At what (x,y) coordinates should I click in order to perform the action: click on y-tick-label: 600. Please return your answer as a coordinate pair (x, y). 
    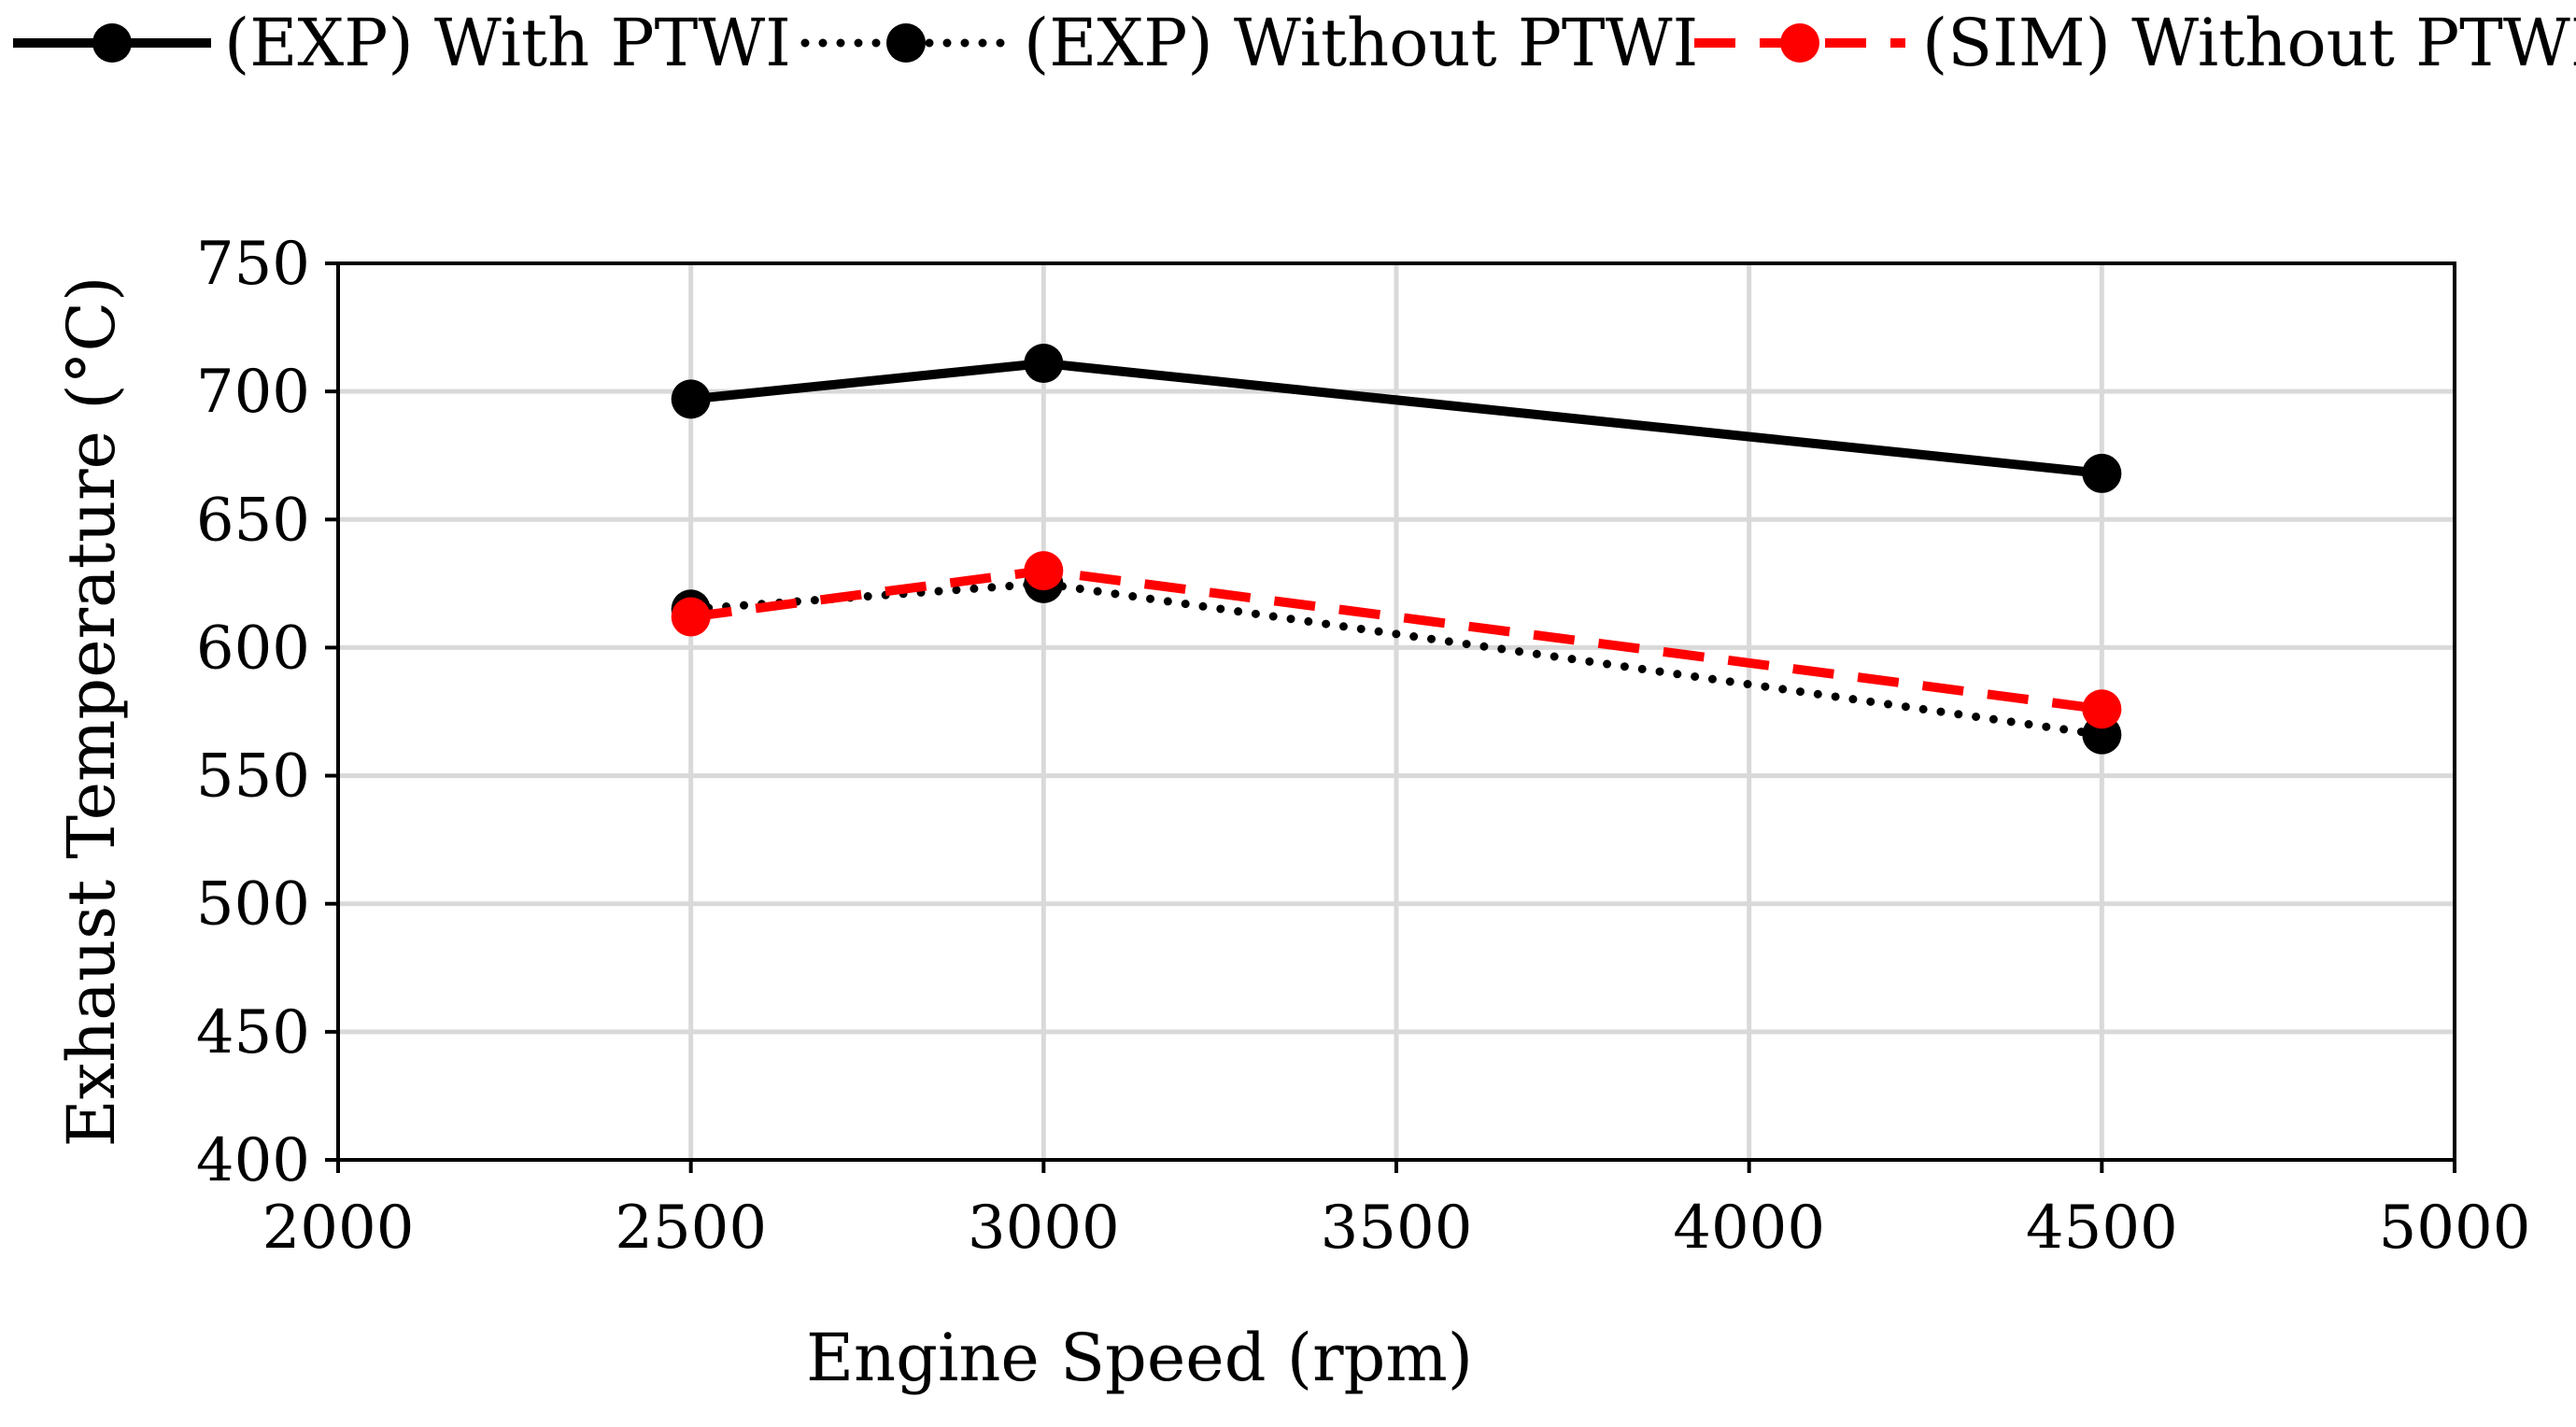
    Looking at the image, I should click on (253, 649).